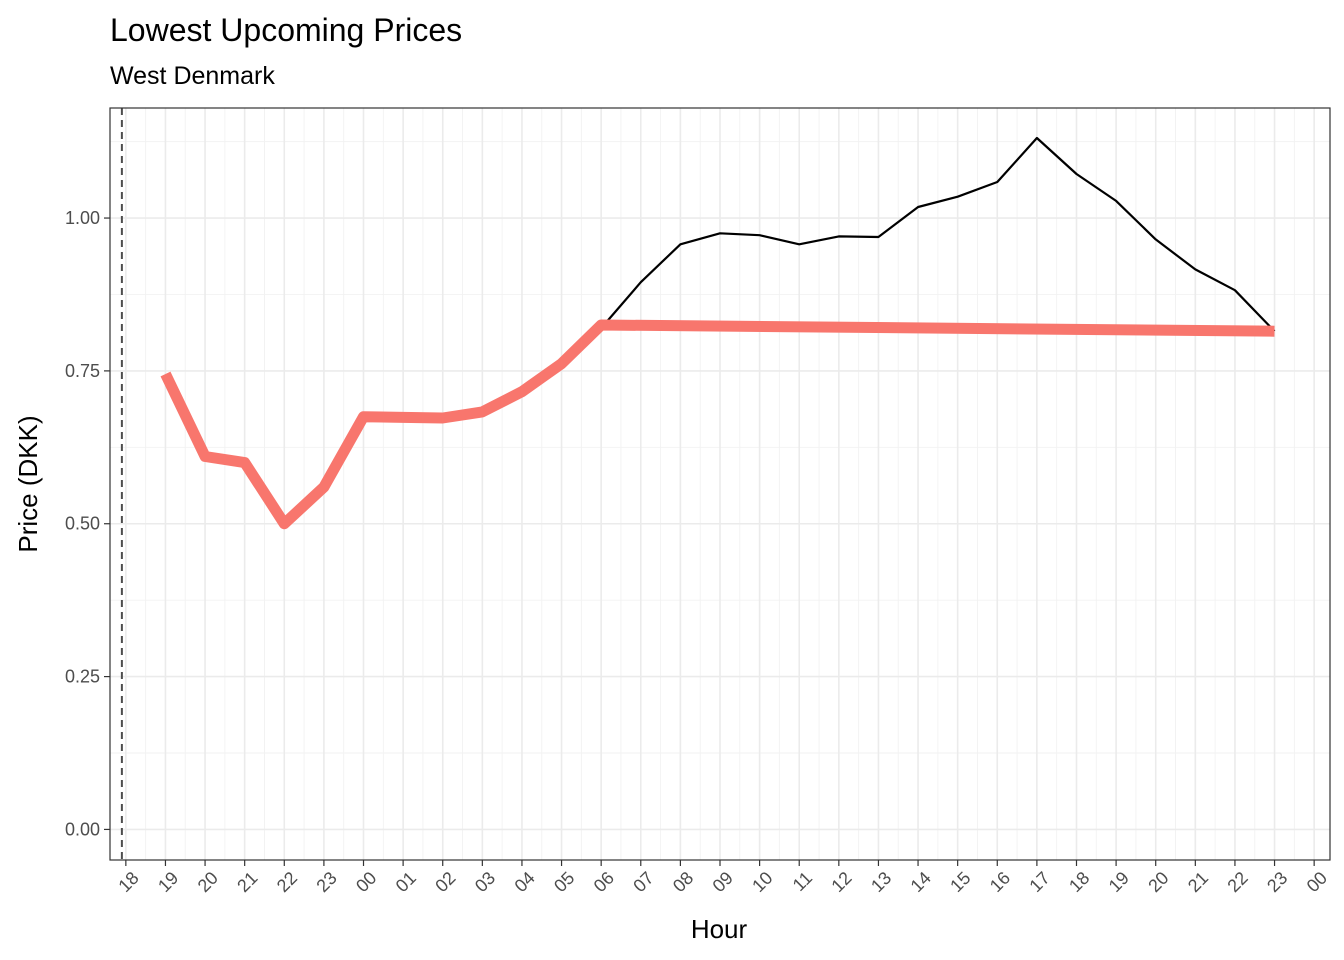 The width and height of the screenshot is (1344, 960). I want to click on x-tick-label: 05, so click(564, 882).